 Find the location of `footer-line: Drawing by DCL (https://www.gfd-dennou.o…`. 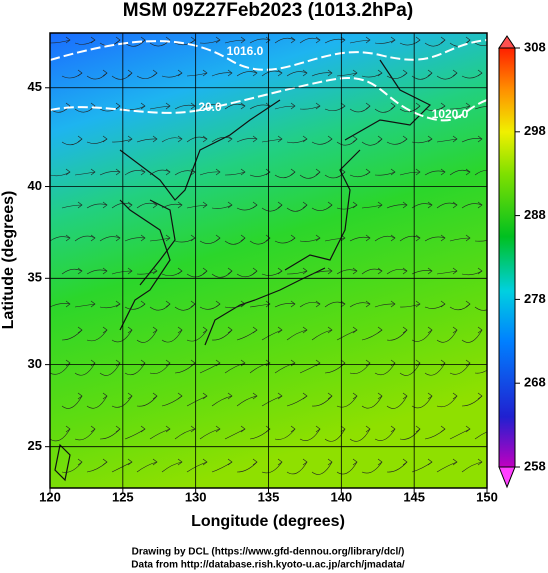

footer-line: Drawing by DCL (https://www.gfd-dennou.o… is located at coordinates (268, 552).